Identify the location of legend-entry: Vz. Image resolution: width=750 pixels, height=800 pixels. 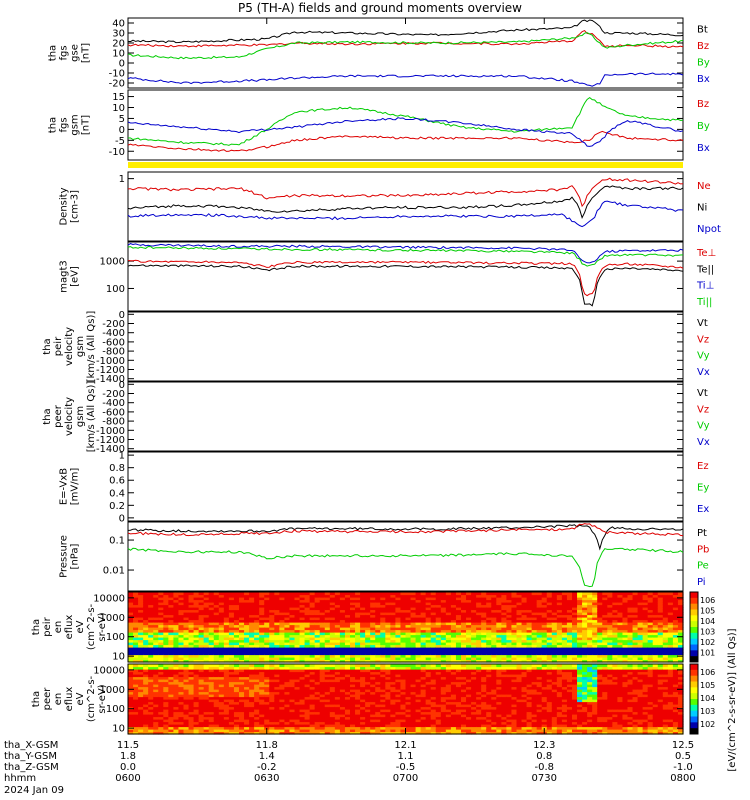
(703, 409).